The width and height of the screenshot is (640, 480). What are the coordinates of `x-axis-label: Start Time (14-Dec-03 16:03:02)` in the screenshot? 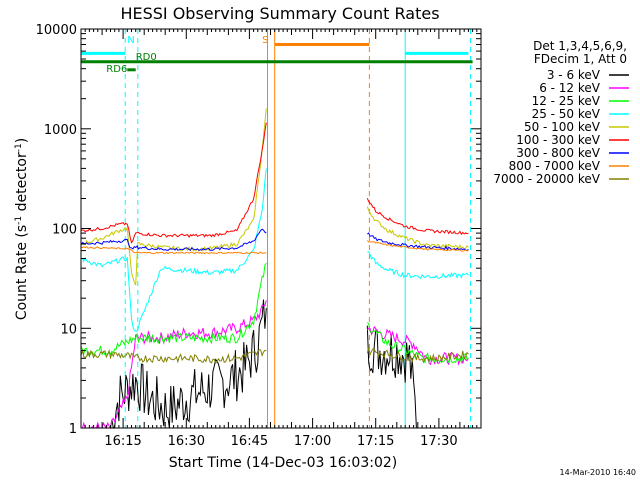 It's located at (283, 463).